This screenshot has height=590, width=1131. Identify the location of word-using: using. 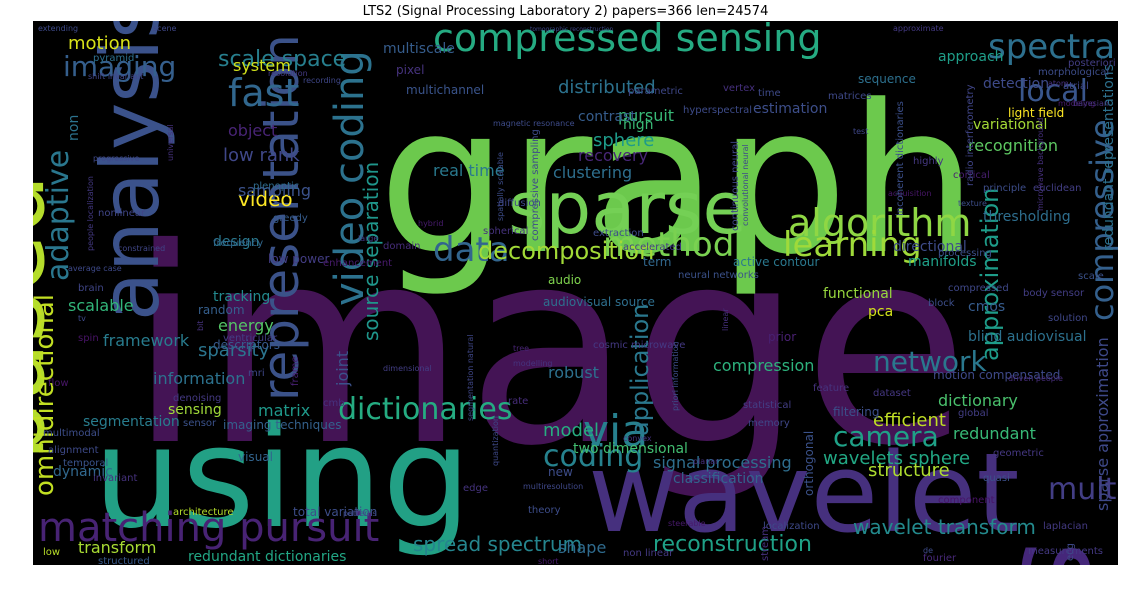
(282, 478).